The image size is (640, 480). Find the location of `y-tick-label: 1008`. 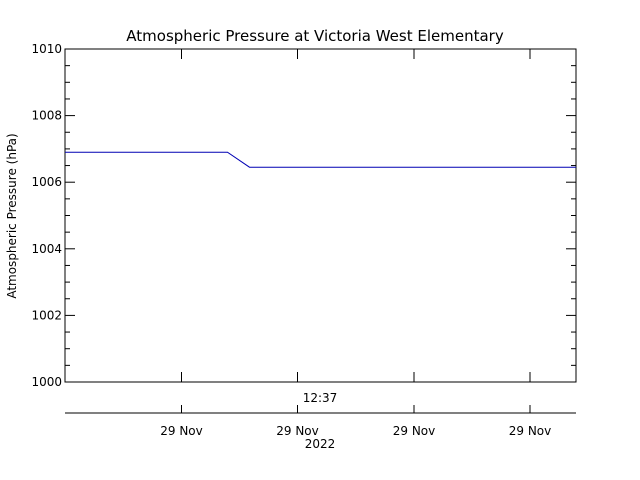

y-tick-label: 1008 is located at coordinates (46, 116).